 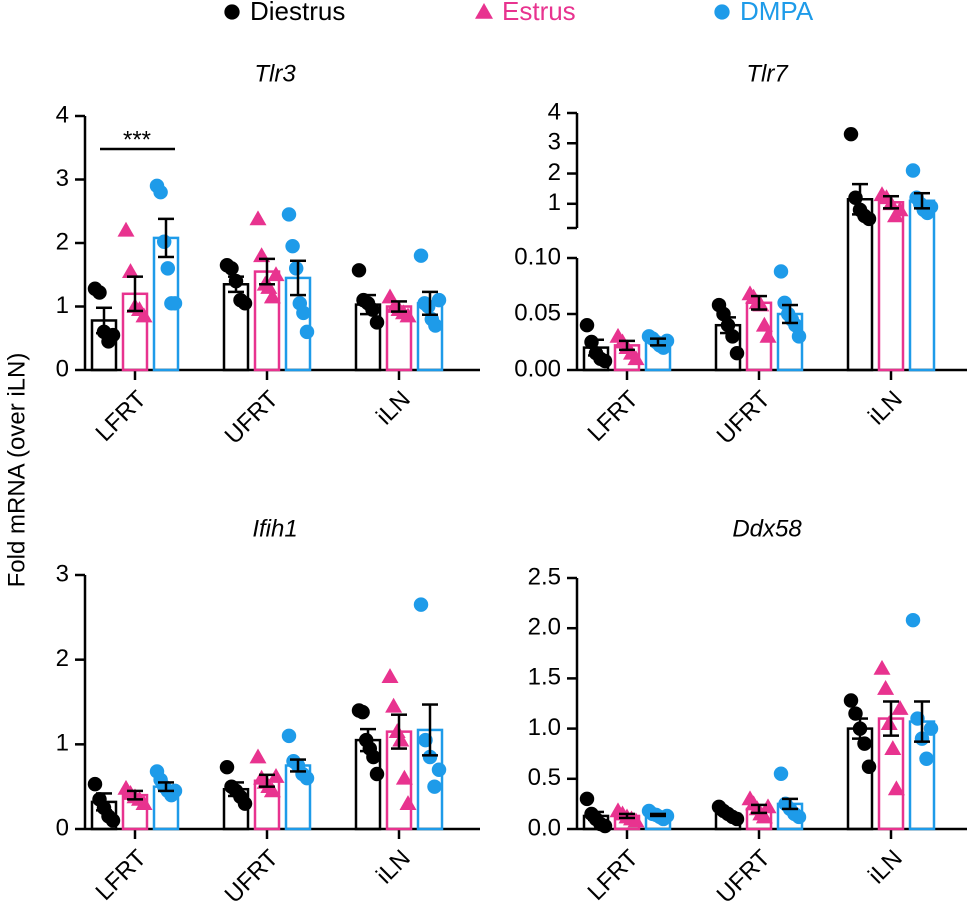 I want to click on y-tick-label: 0.05, so click(x=537, y=312).